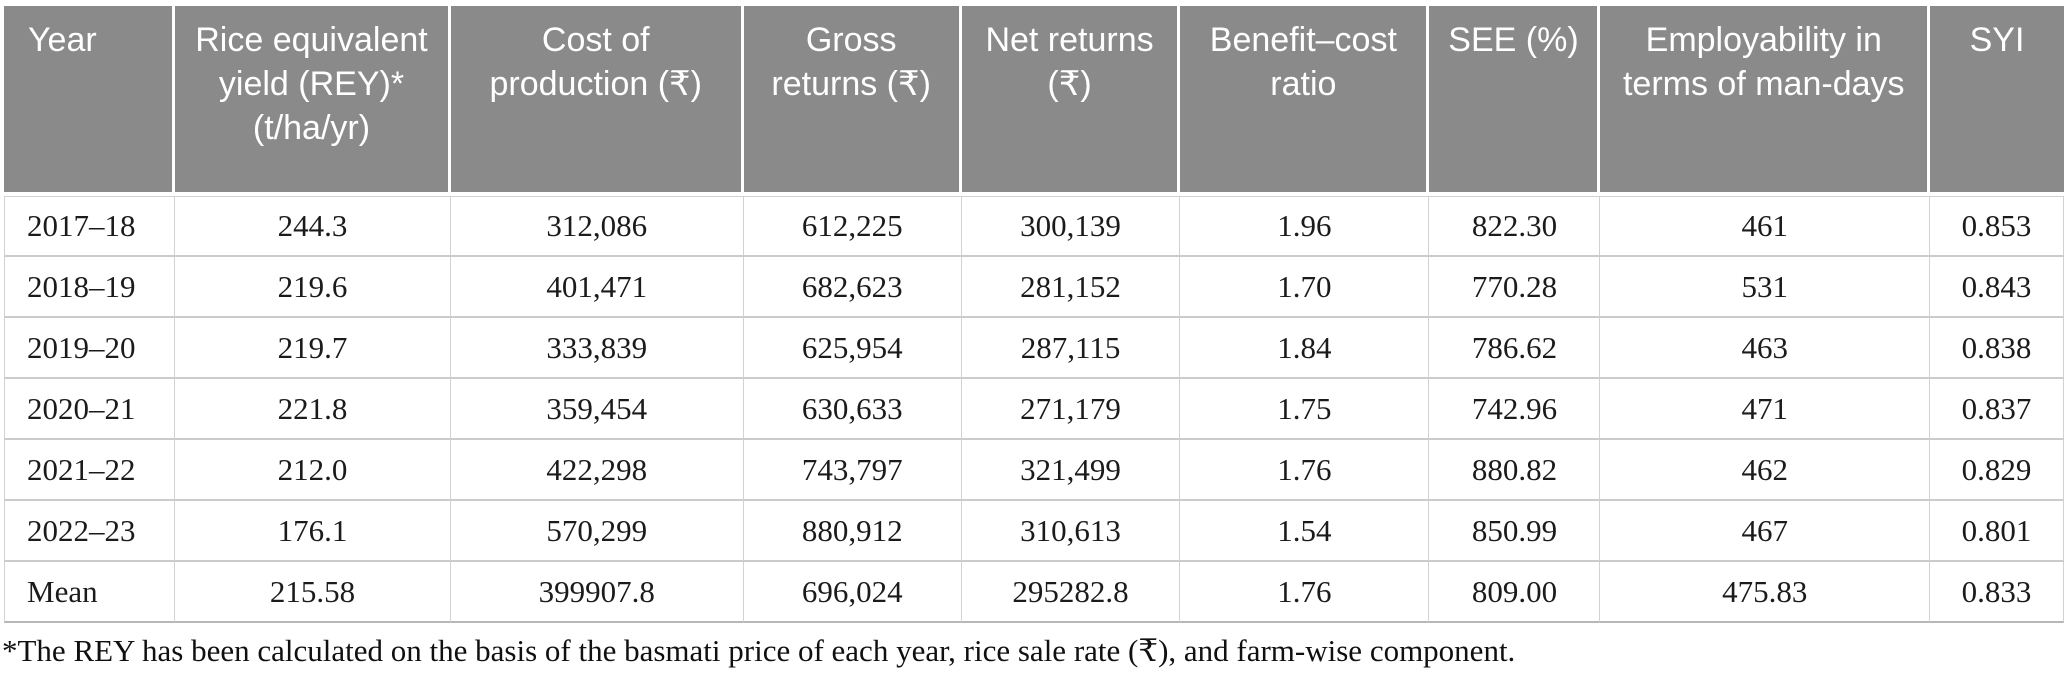  I want to click on row-label: 2018–19, so click(89, 287).